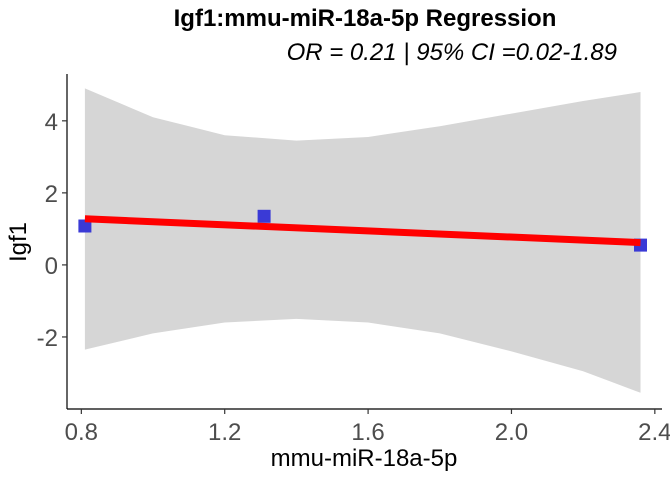  I want to click on y-tick-label: 4, so click(51, 122).